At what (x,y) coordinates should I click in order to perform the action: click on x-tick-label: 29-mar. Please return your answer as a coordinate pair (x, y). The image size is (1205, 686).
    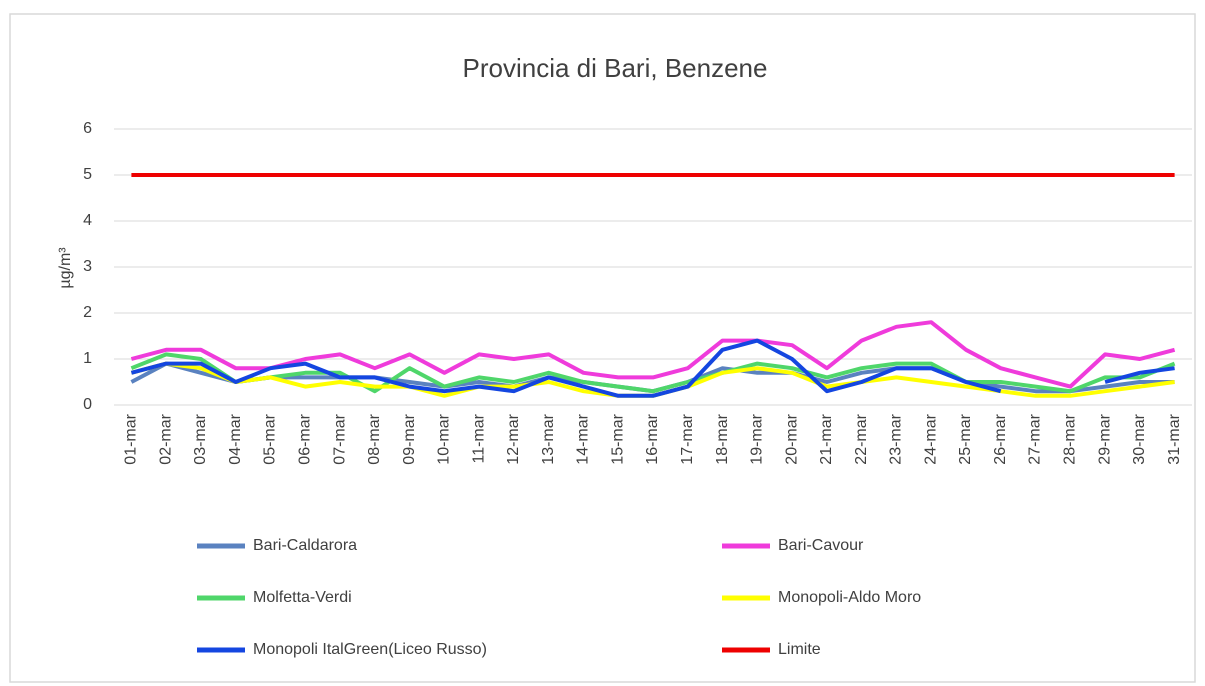
    Looking at the image, I should click on (1104, 438).